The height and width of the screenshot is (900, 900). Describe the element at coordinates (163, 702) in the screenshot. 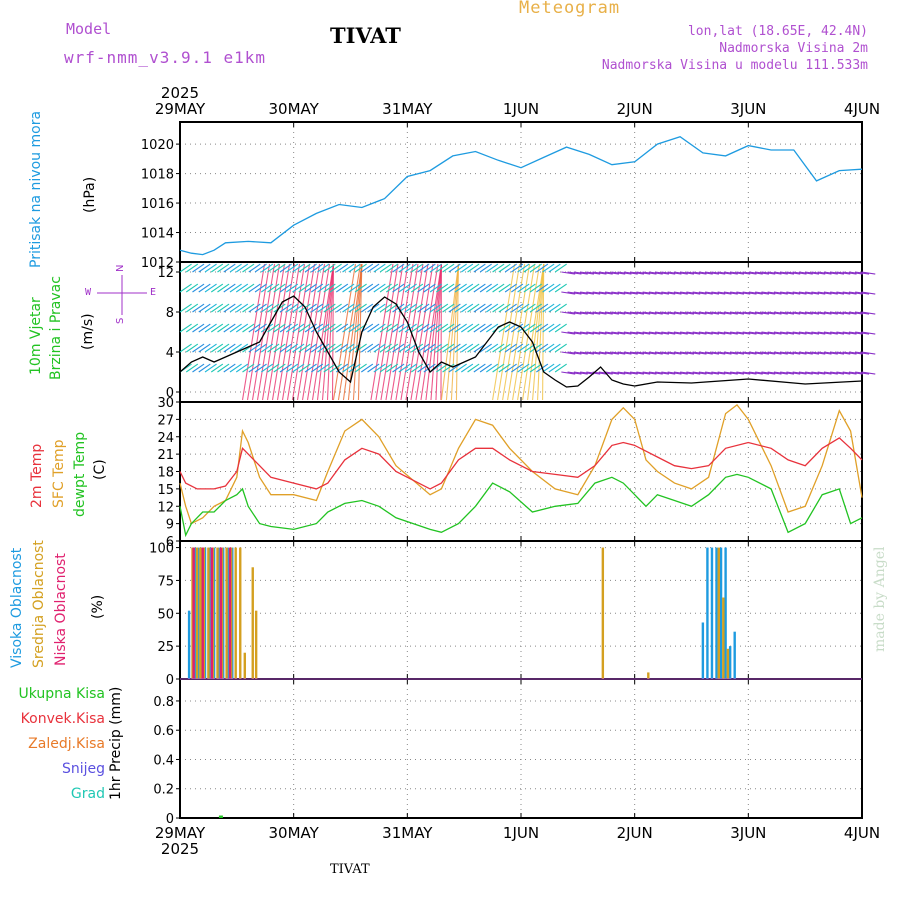

I see `y-tick-label: 0.8` at that location.